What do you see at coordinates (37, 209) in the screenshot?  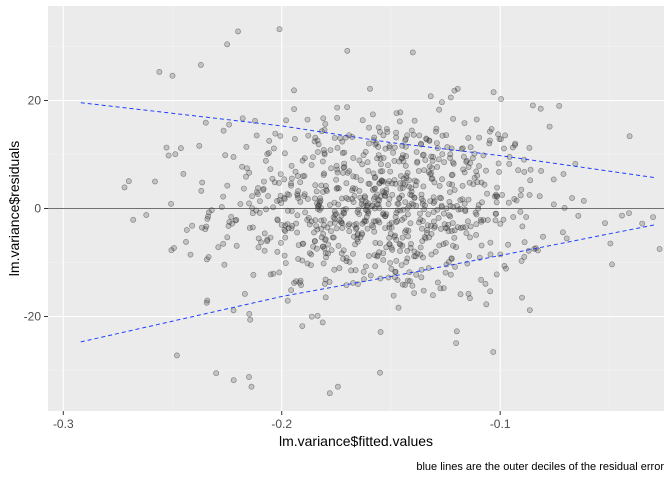 I see `y-tick-label: 0` at bounding box center [37, 209].